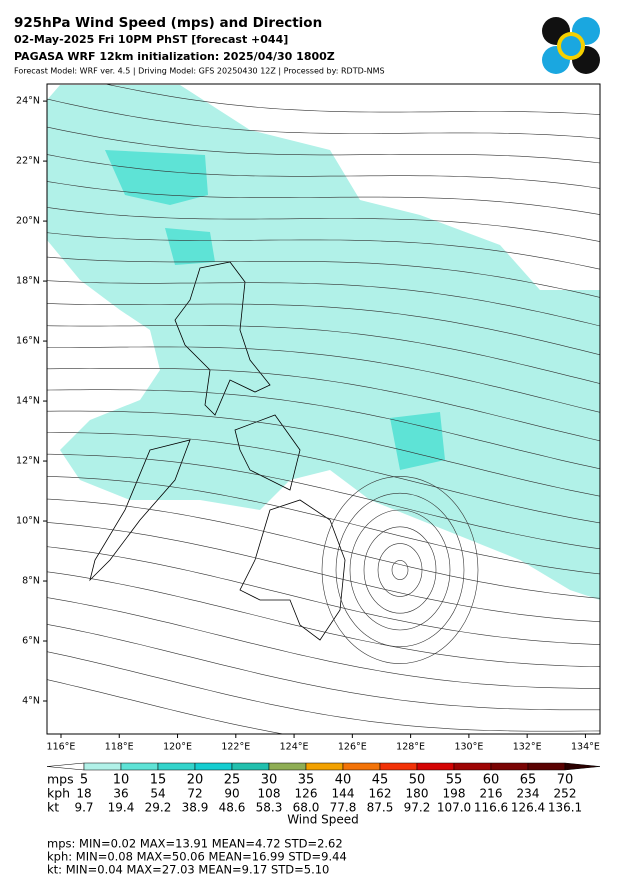 This screenshot has height=889, width=623. What do you see at coordinates (60, 779) in the screenshot?
I see `colorbar-row-label: mps` at bounding box center [60, 779].